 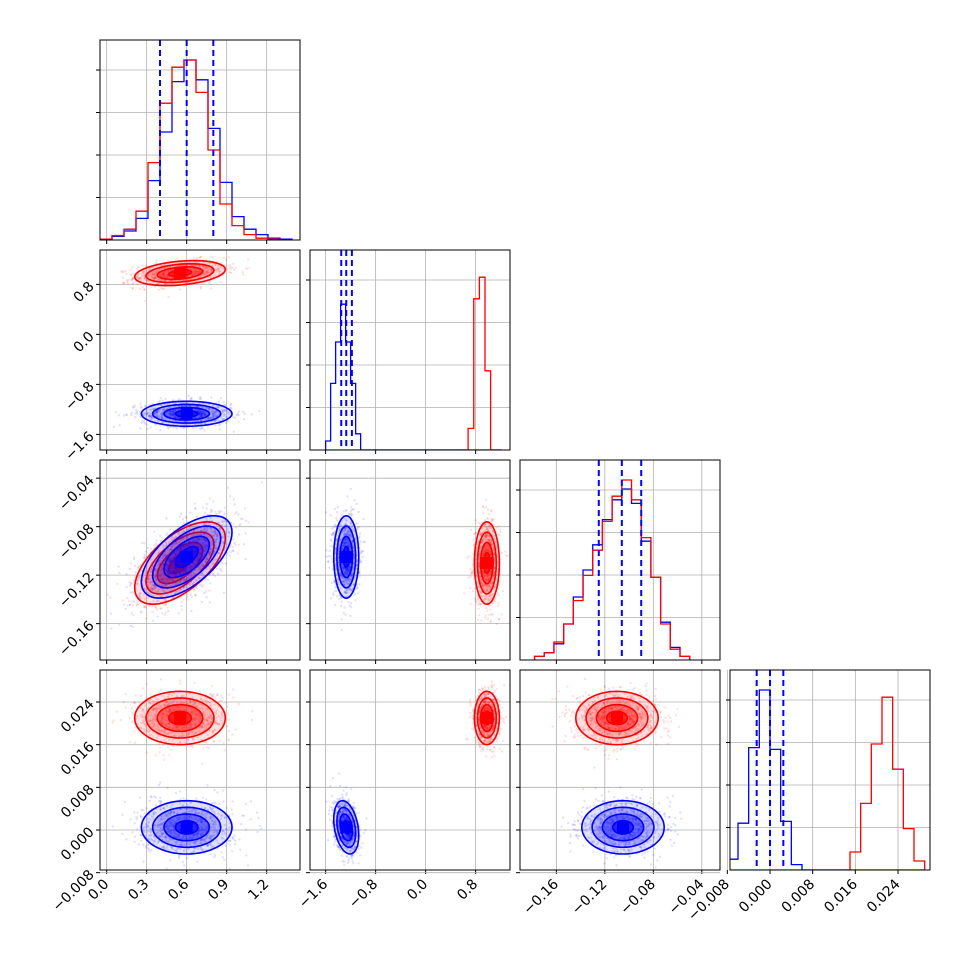 I want to click on scatter-points-blue, so click(x=186, y=413).